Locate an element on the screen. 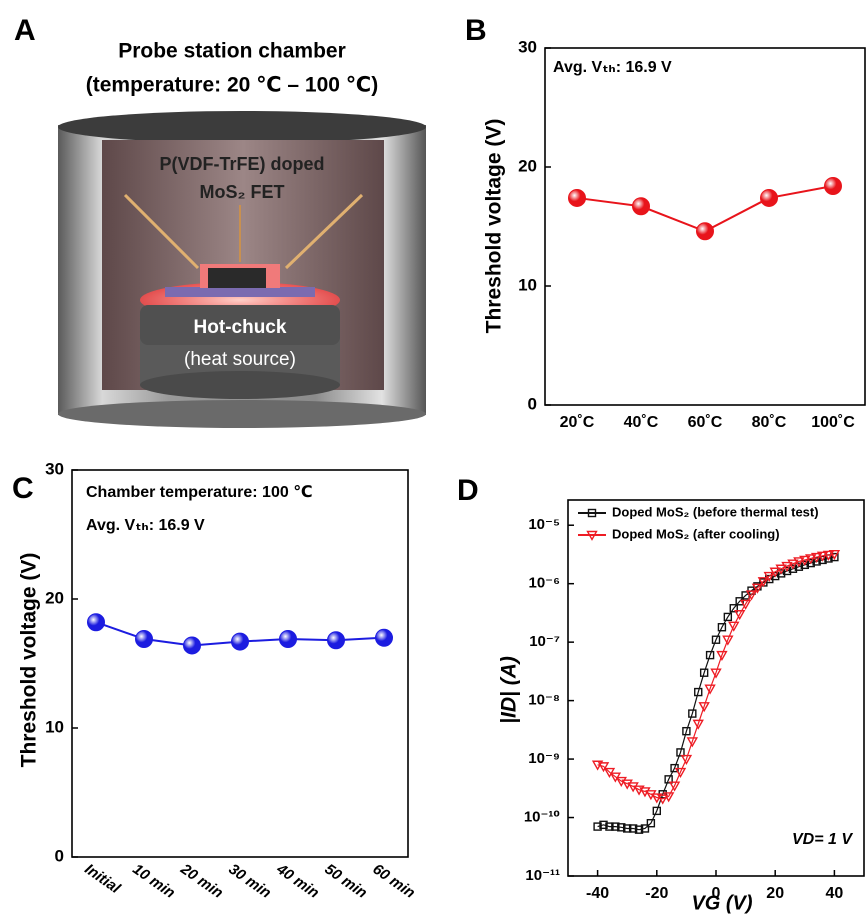  x-tick-label: -40 is located at coordinates (597, 893).